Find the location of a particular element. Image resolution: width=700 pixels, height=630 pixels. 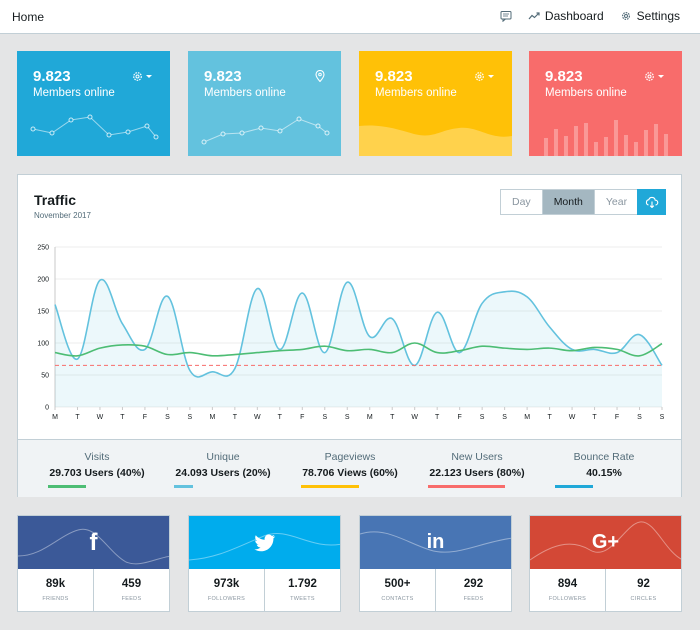

settings-link: Settings is located at coordinates (650, 16).